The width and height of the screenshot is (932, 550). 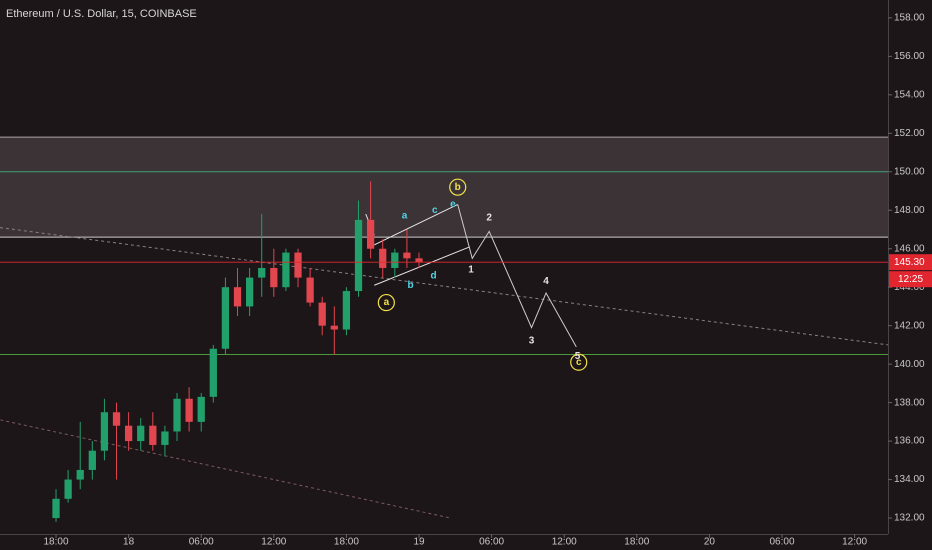 I want to click on y-tick-label: 144.00, so click(x=909, y=287).